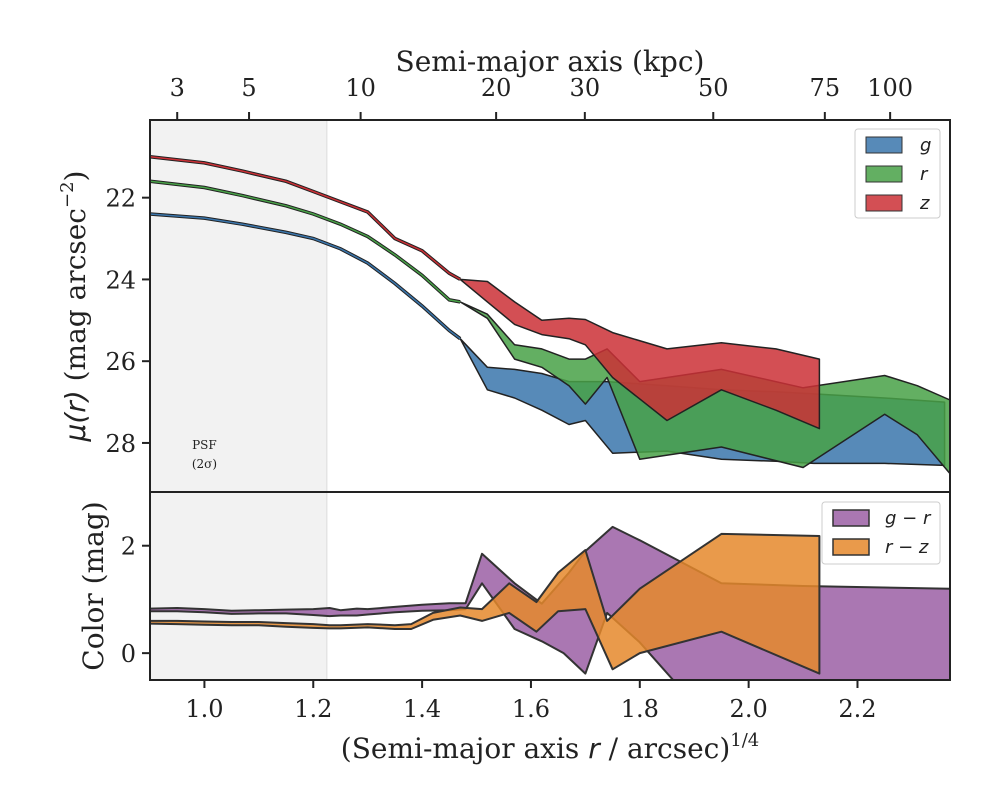 The width and height of the screenshot is (1000, 800). I want to click on top-tick-label: 10, so click(360, 88).